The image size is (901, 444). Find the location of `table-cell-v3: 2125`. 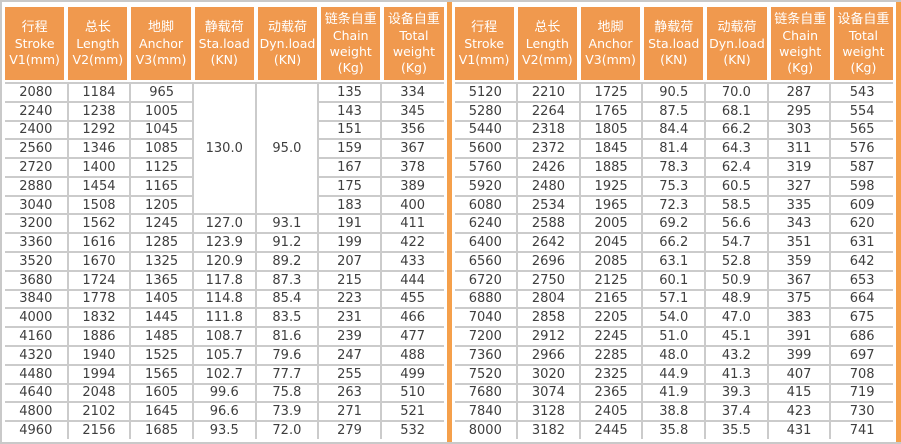

table-cell-v3: 2125 is located at coordinates (611, 280).